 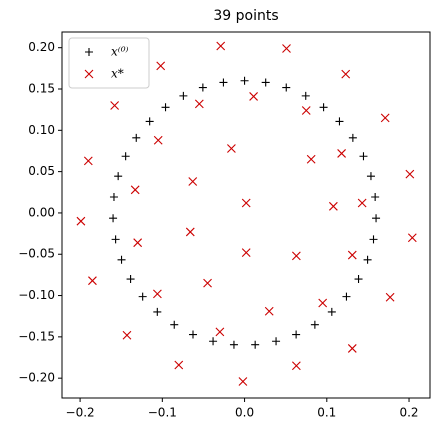 What do you see at coordinates (408, 413) in the screenshot?
I see `x-tick-label: 0.2` at bounding box center [408, 413].